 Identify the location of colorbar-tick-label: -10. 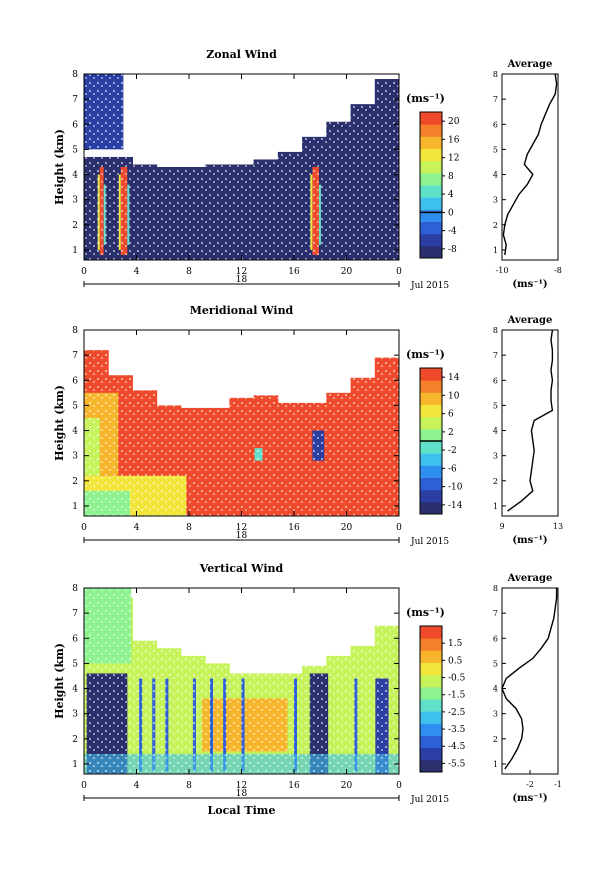
(455, 488).